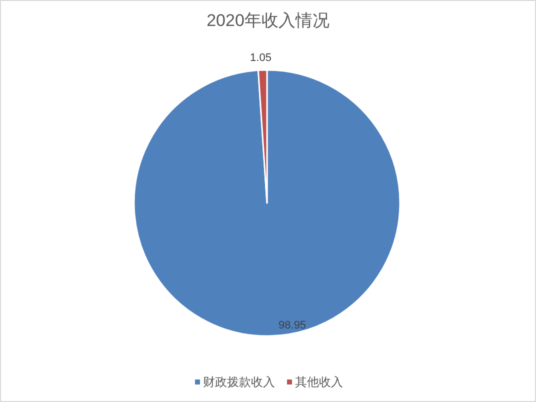 This screenshot has height=402, width=536. I want to click on chart-title: 2020年收入情况, so click(268, 20).